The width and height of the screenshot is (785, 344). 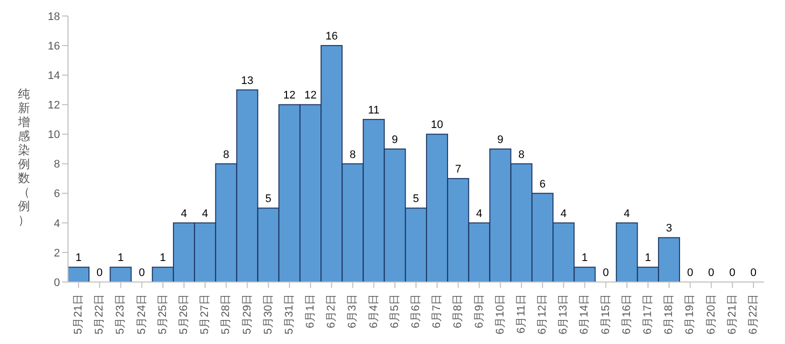 What do you see at coordinates (54, 135) in the screenshot?
I see `y-tick-label: 10` at bounding box center [54, 135].